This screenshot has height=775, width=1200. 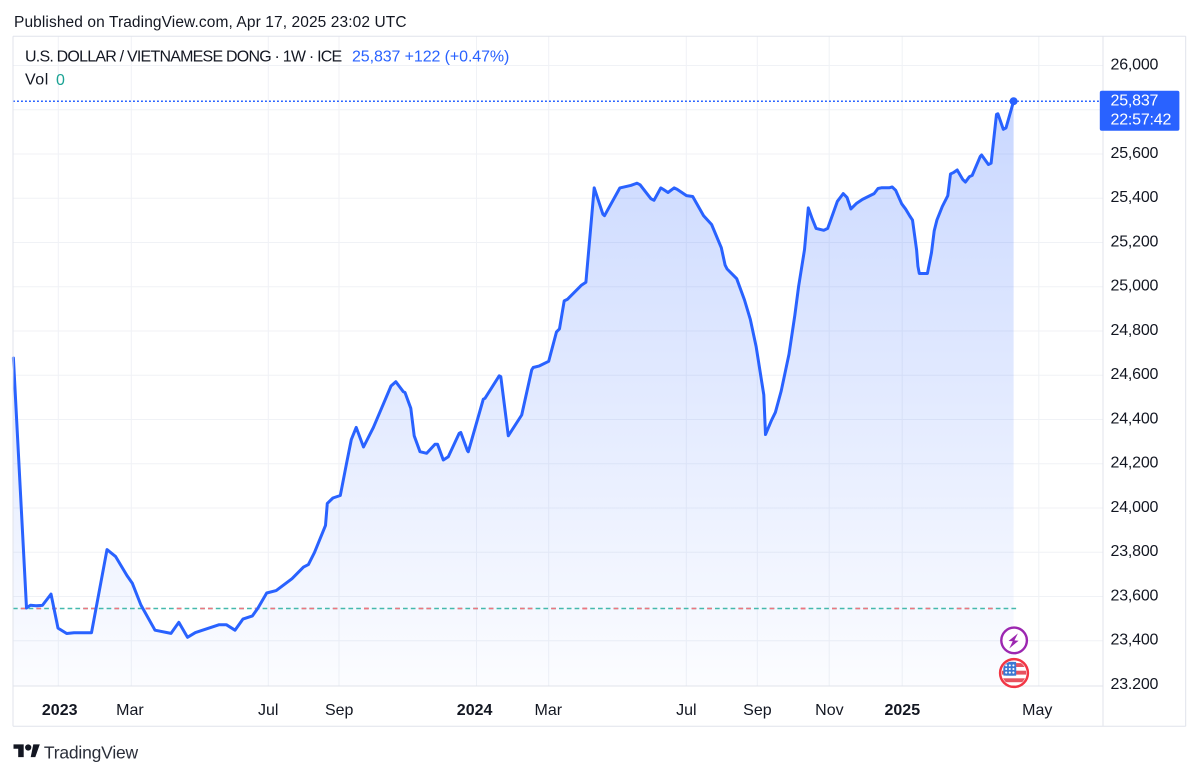 I want to click on svg-text: 24,400, so click(x=1135, y=418).